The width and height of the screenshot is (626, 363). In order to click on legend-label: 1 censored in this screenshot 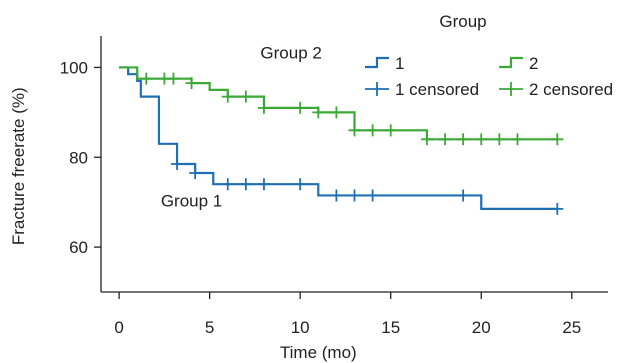, I will do `click(437, 89)`.